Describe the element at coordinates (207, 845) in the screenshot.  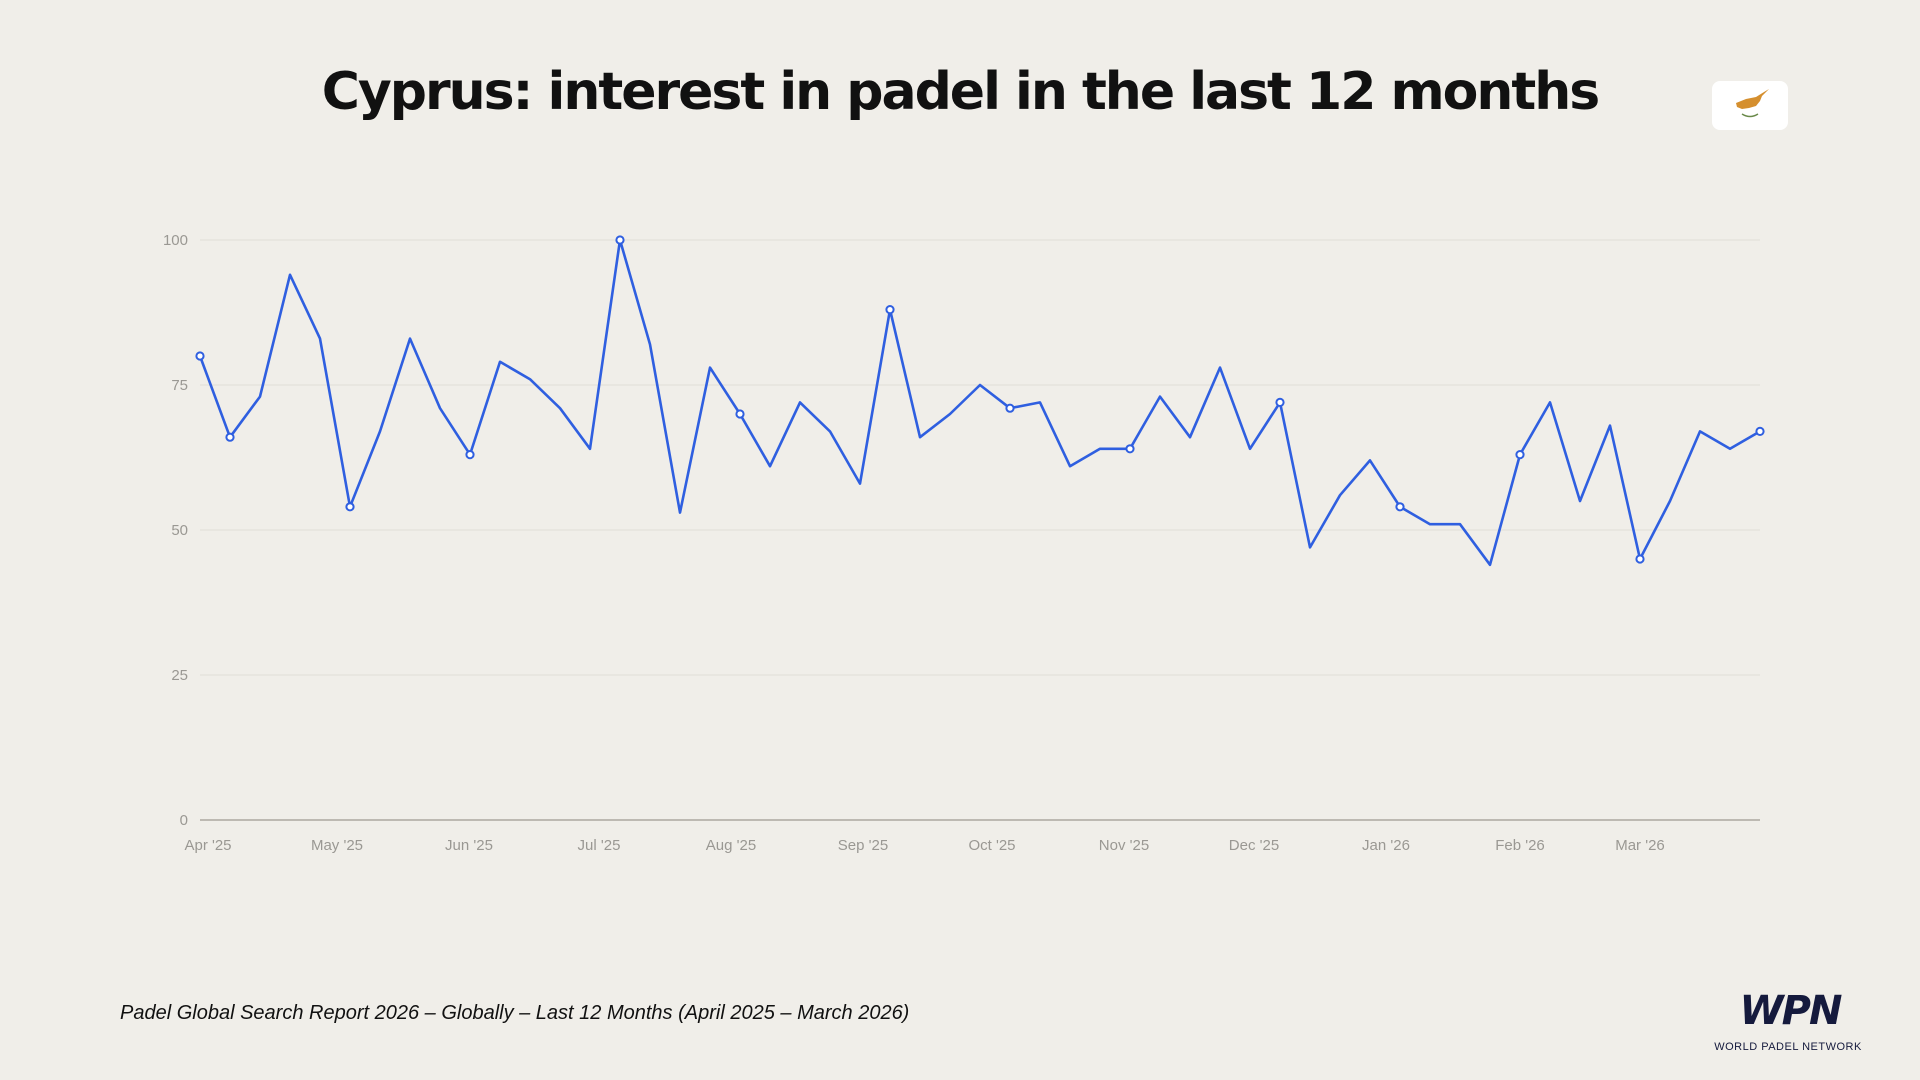
I see `x-tick-label: Apr '25` at that location.